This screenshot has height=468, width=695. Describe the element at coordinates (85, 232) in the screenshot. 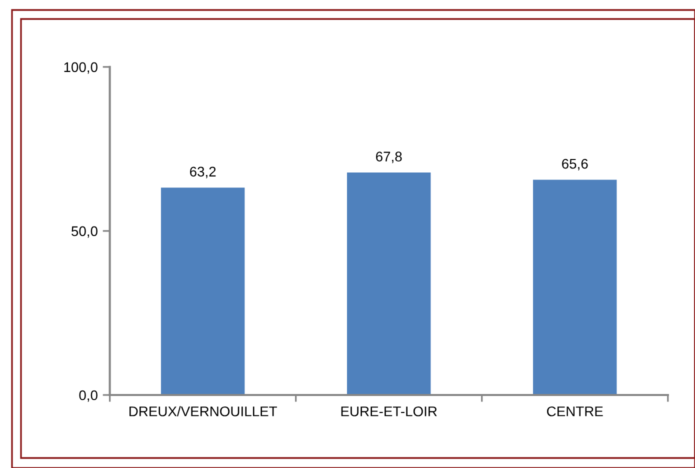

I see `y-tick-label: 50,0` at that location.